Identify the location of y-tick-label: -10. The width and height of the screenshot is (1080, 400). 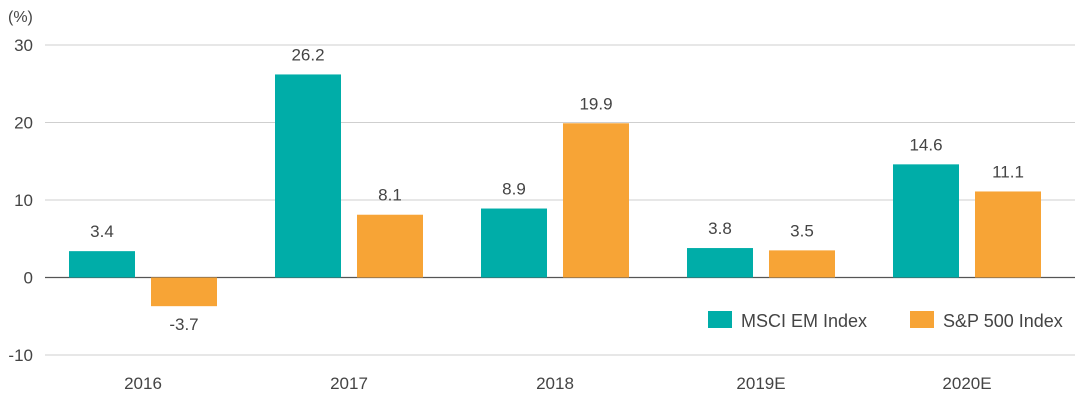
(20, 355).